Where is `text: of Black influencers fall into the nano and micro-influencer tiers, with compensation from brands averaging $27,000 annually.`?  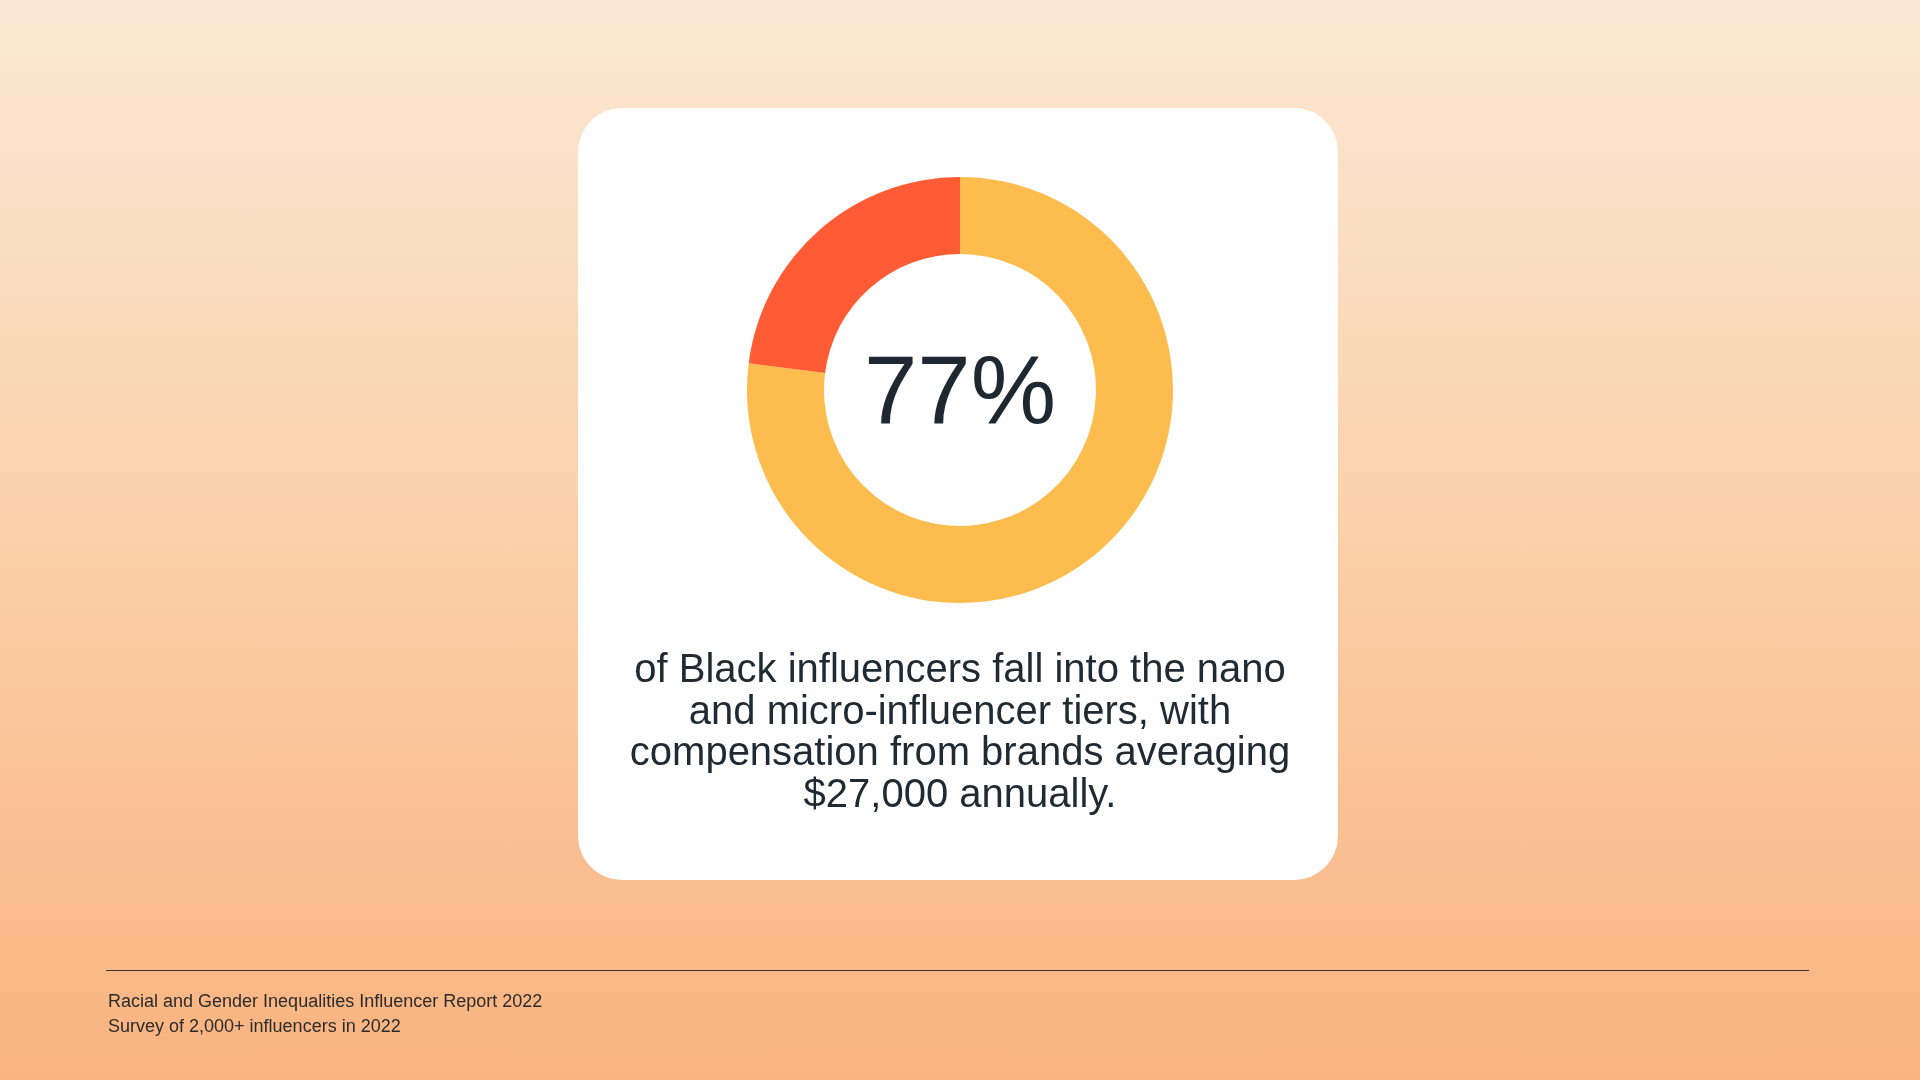
text: of Black influencers fall into the nano and micro-influencer tiers, with compensation from brands averaging $27,000 annually. is located at coordinates (960, 730).